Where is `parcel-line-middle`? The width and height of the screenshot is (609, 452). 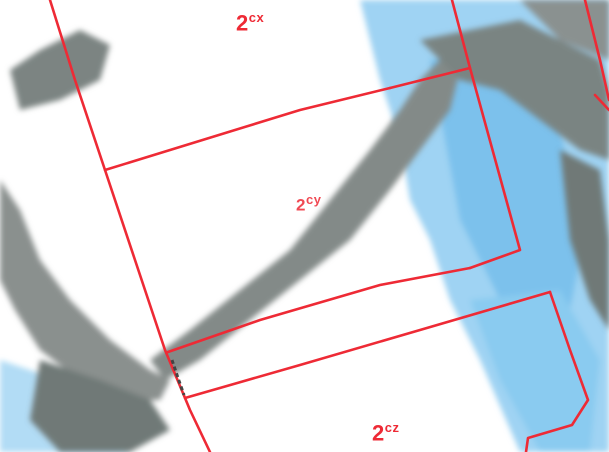 parcel-line-middle is located at coordinates (319, 310).